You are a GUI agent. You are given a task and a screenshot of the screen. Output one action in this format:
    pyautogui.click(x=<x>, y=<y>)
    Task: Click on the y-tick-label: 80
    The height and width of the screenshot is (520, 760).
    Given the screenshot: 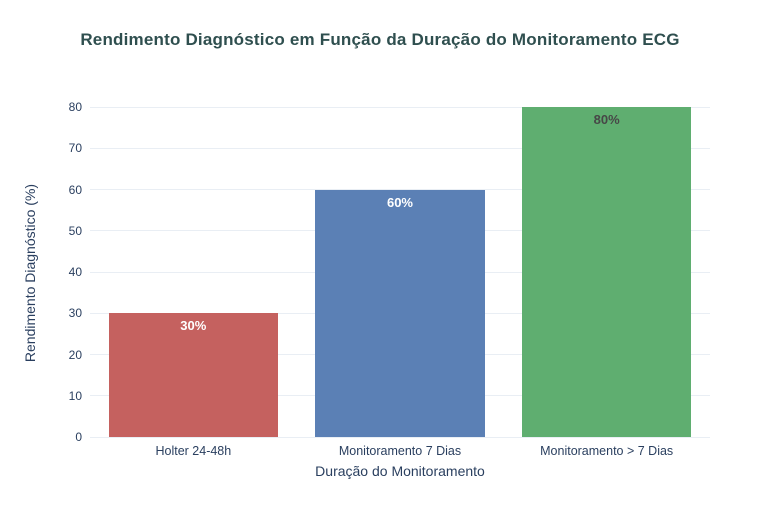 What is the action you would take?
    pyautogui.click(x=75, y=107)
    